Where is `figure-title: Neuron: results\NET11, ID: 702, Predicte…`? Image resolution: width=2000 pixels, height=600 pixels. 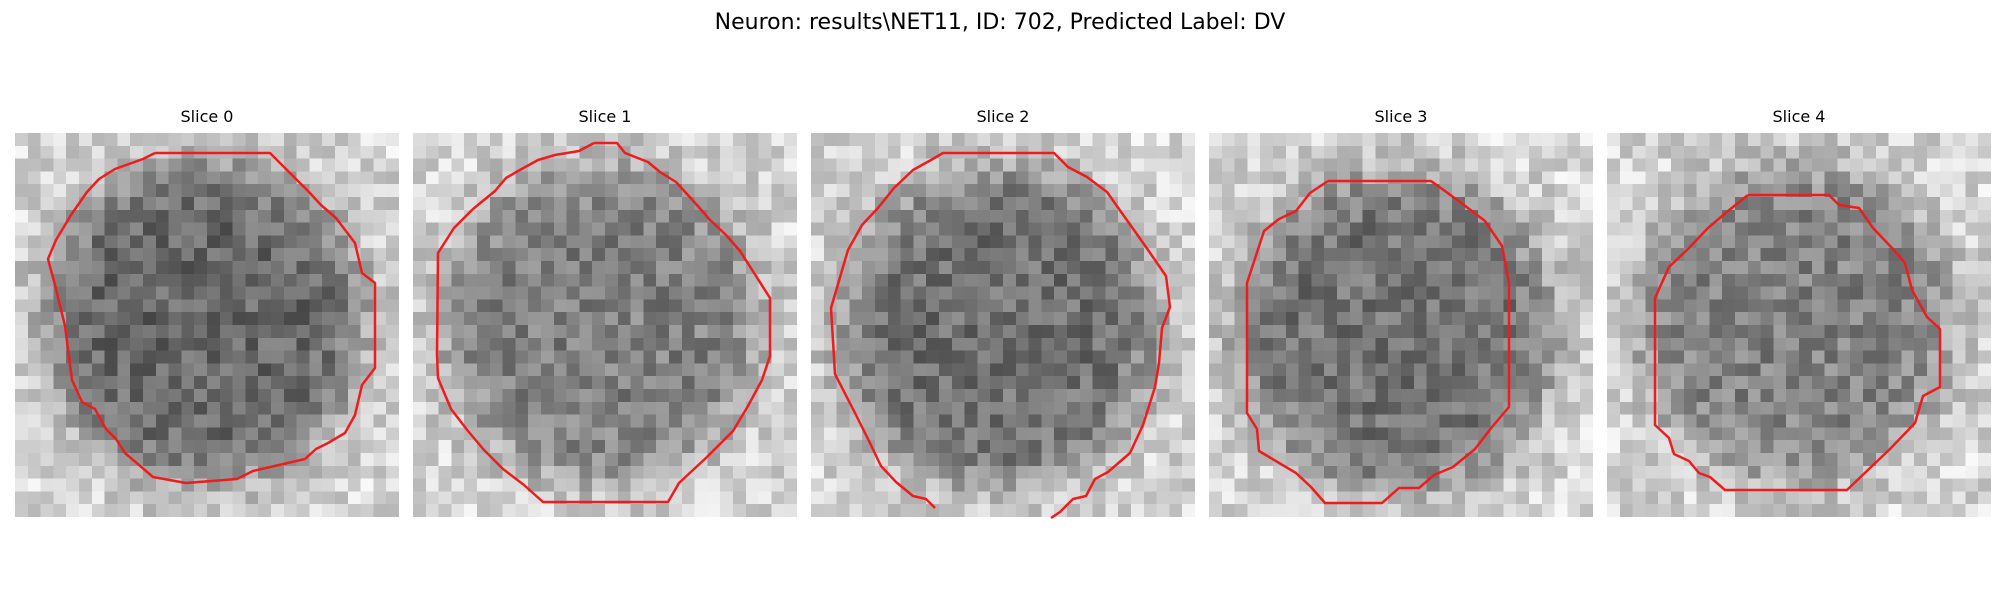
figure-title: Neuron: results\NET11, ID: 702, Predicte… is located at coordinates (1000, 22).